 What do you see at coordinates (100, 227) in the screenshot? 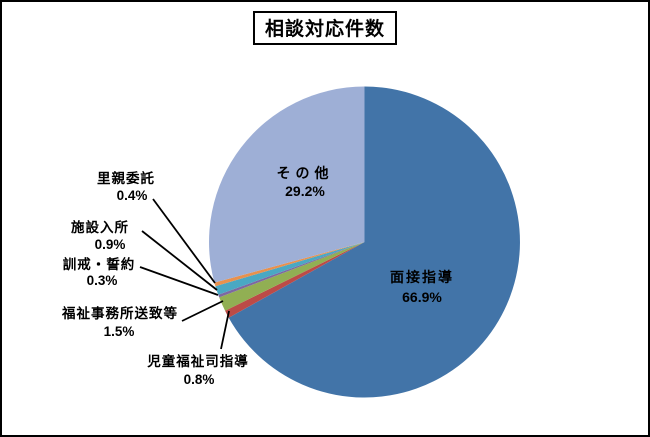
I see `pie-label-4: 施設入所` at bounding box center [100, 227].